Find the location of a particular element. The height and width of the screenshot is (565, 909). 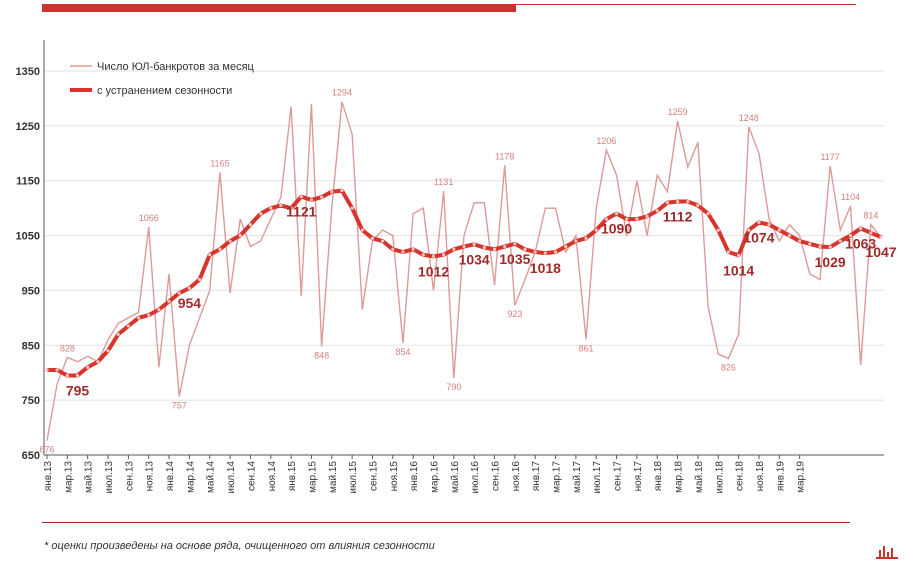

x-tick-label: июл.14 is located at coordinates (231, 477).